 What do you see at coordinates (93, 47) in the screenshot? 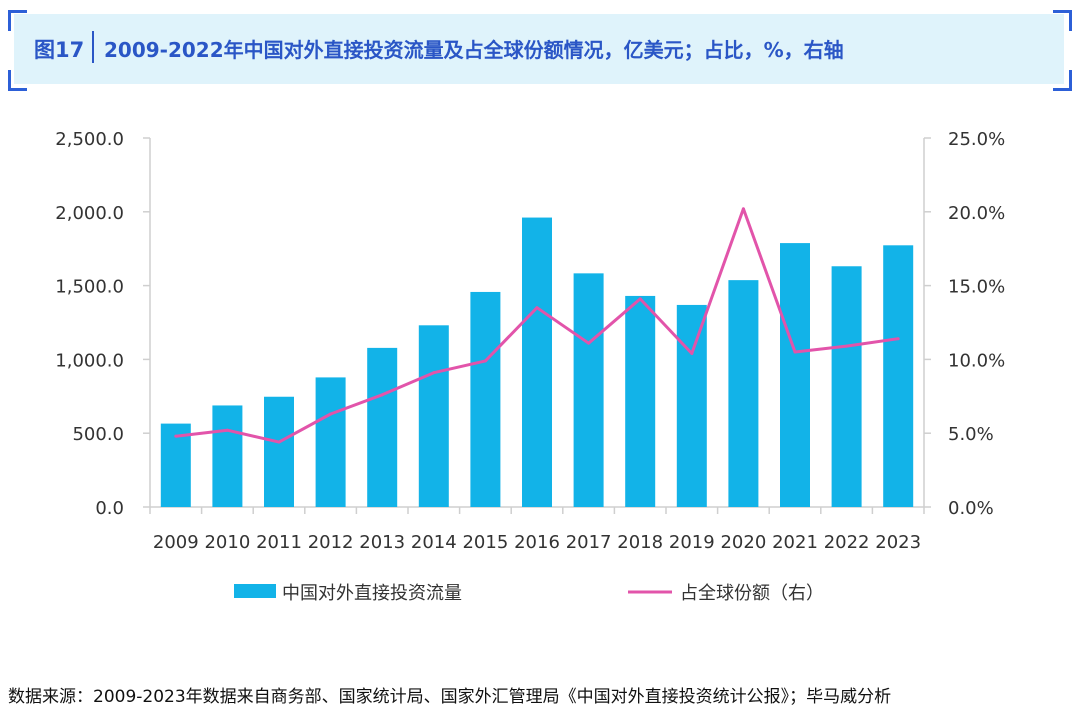
I see `title-divider` at bounding box center [93, 47].